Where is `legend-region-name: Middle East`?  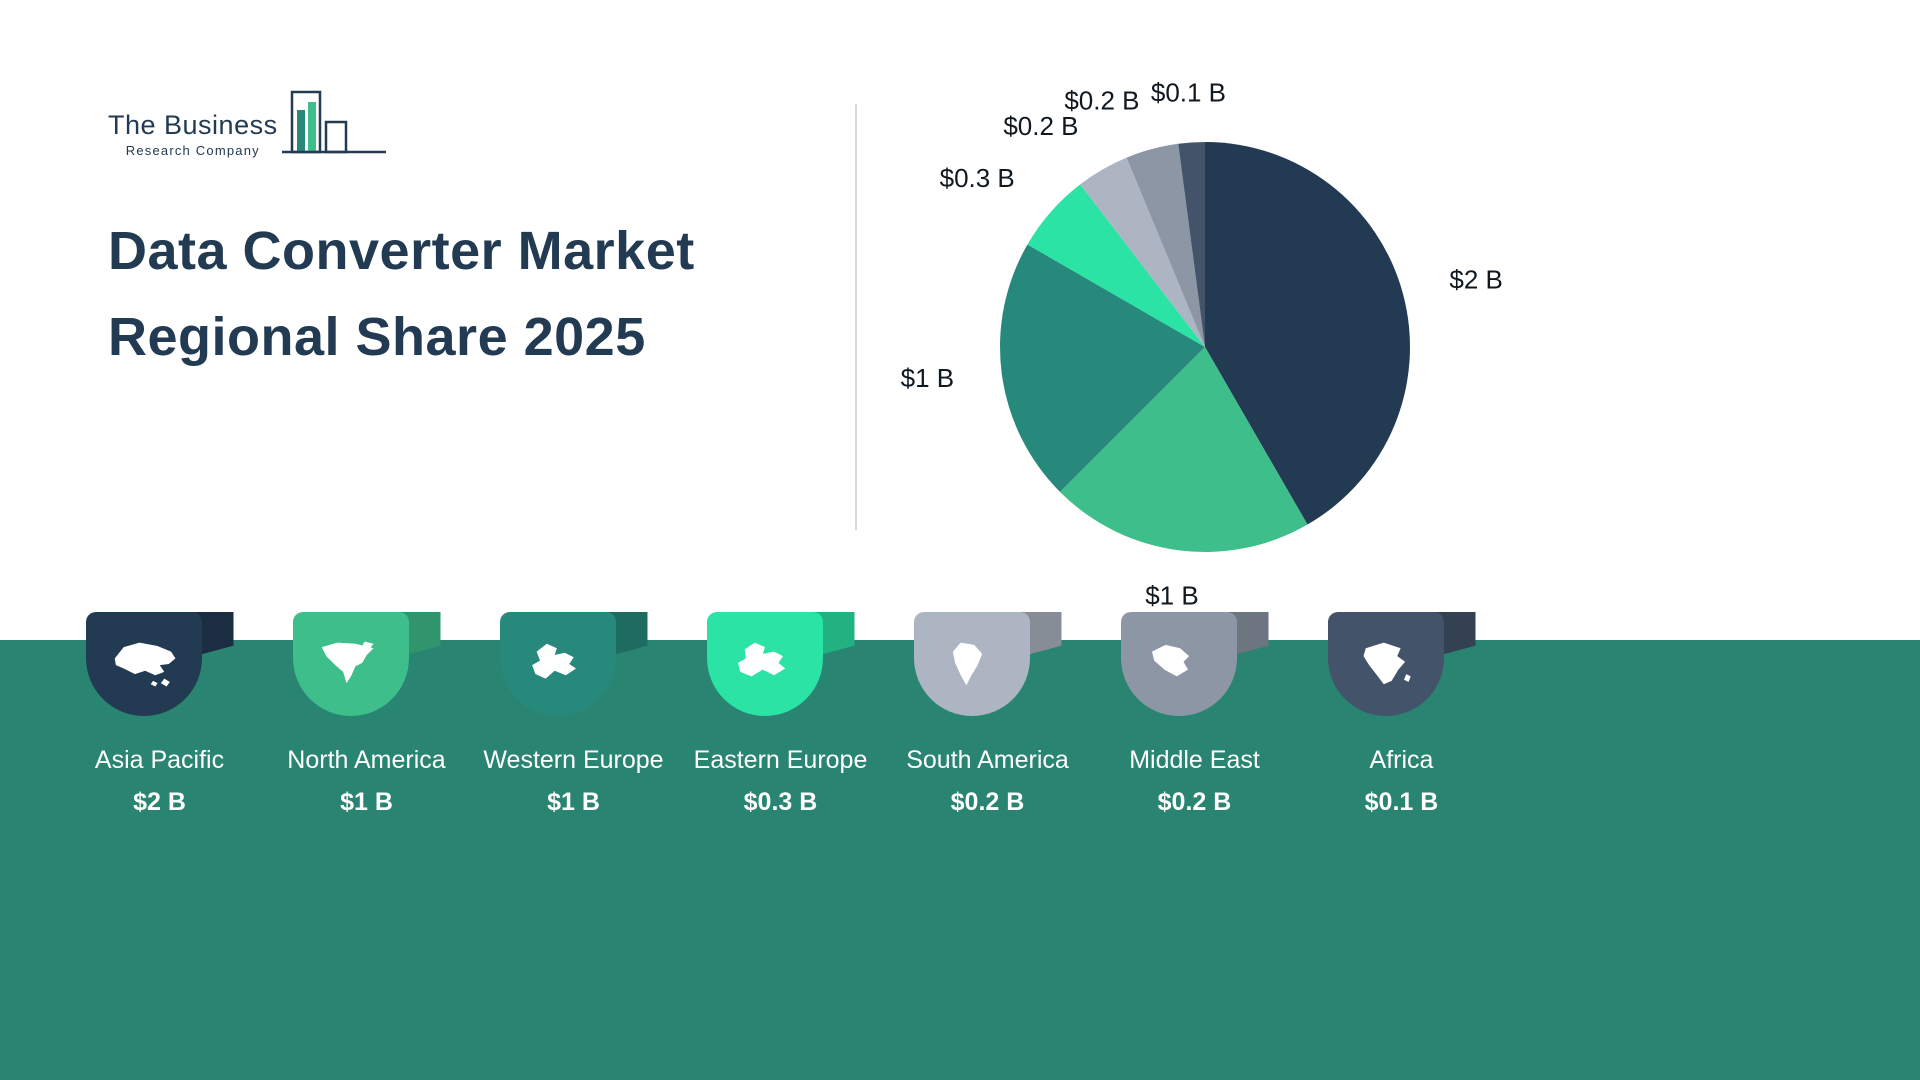 legend-region-name: Middle East is located at coordinates (1194, 760).